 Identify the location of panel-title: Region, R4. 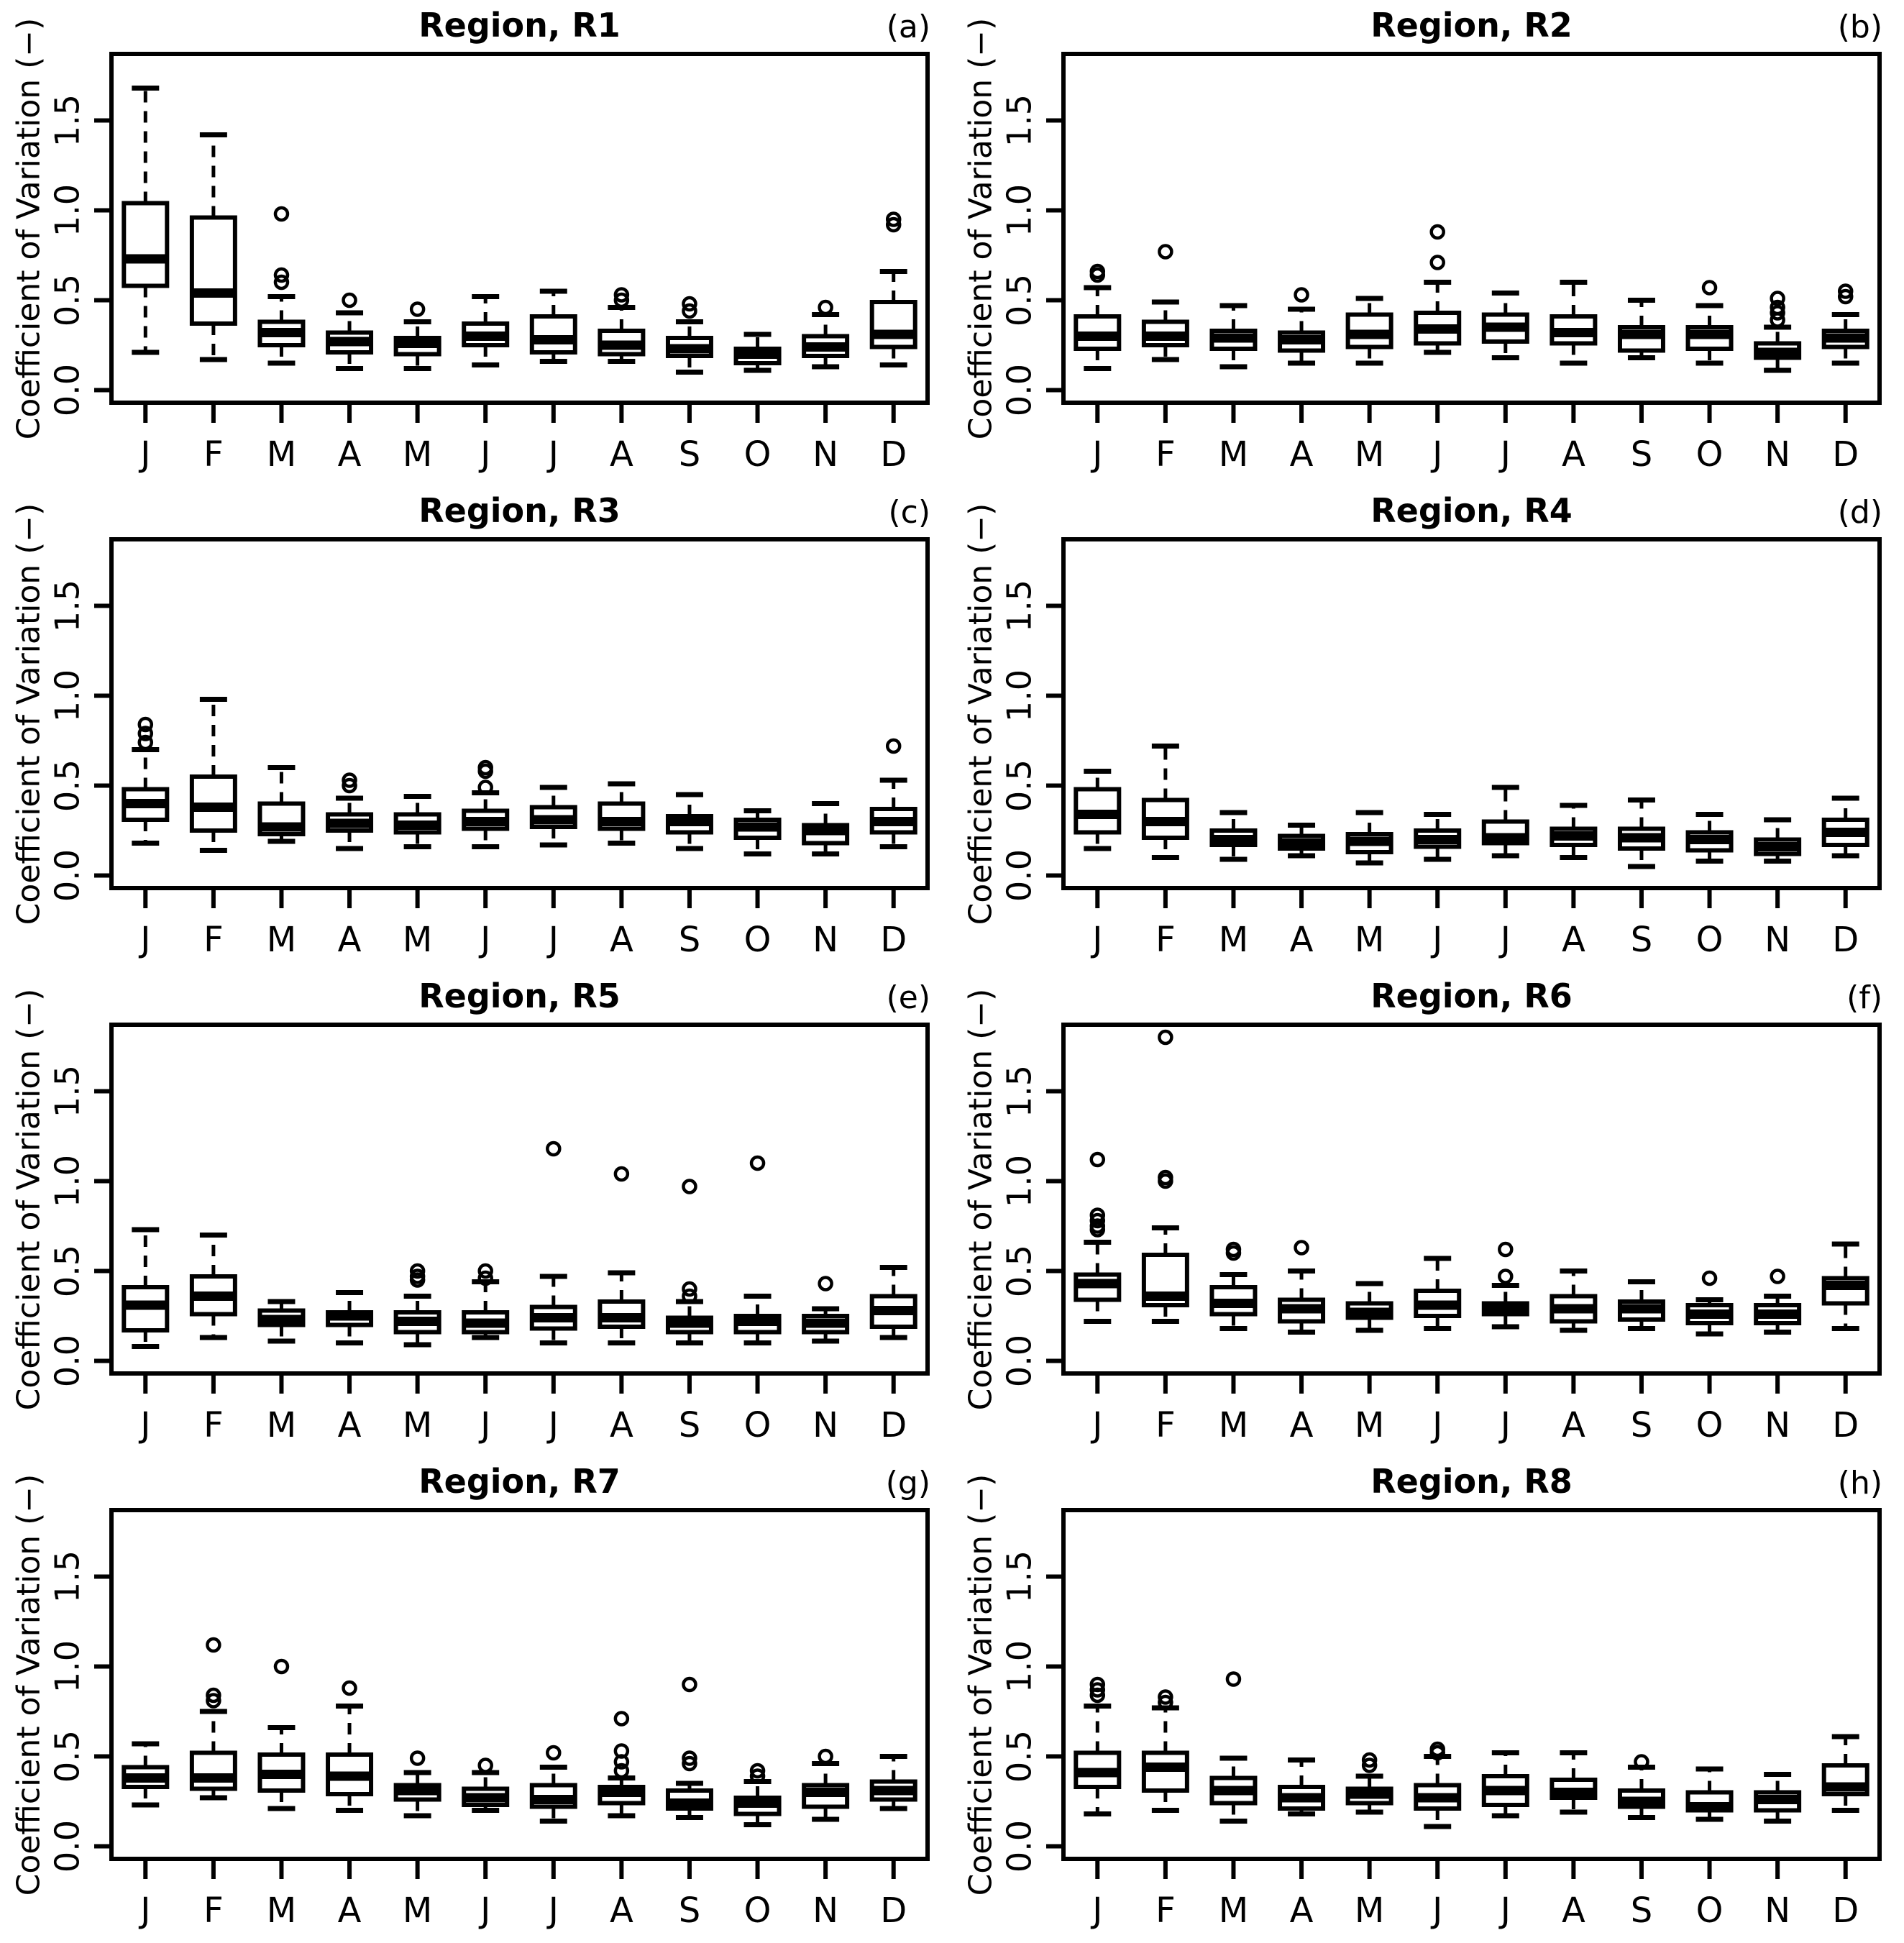
(1471, 511).